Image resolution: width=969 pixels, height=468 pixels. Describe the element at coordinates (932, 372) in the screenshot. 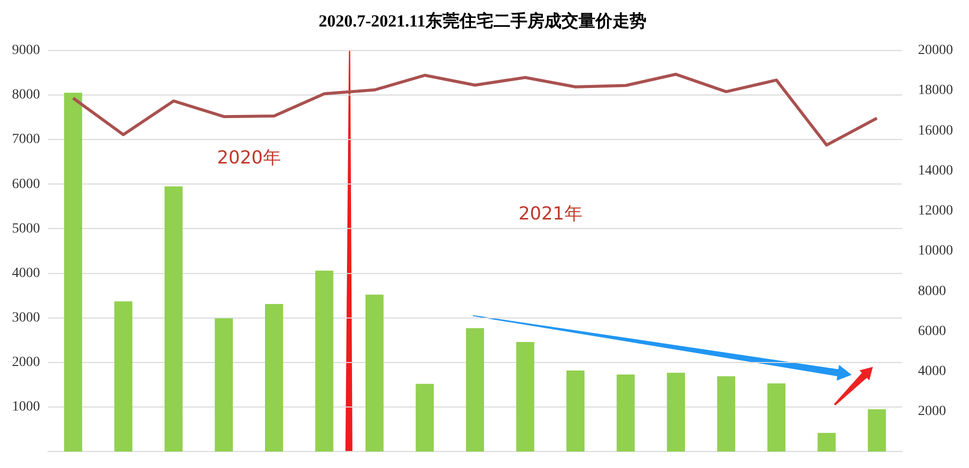

I see `y2-tick-label: 4000` at that location.